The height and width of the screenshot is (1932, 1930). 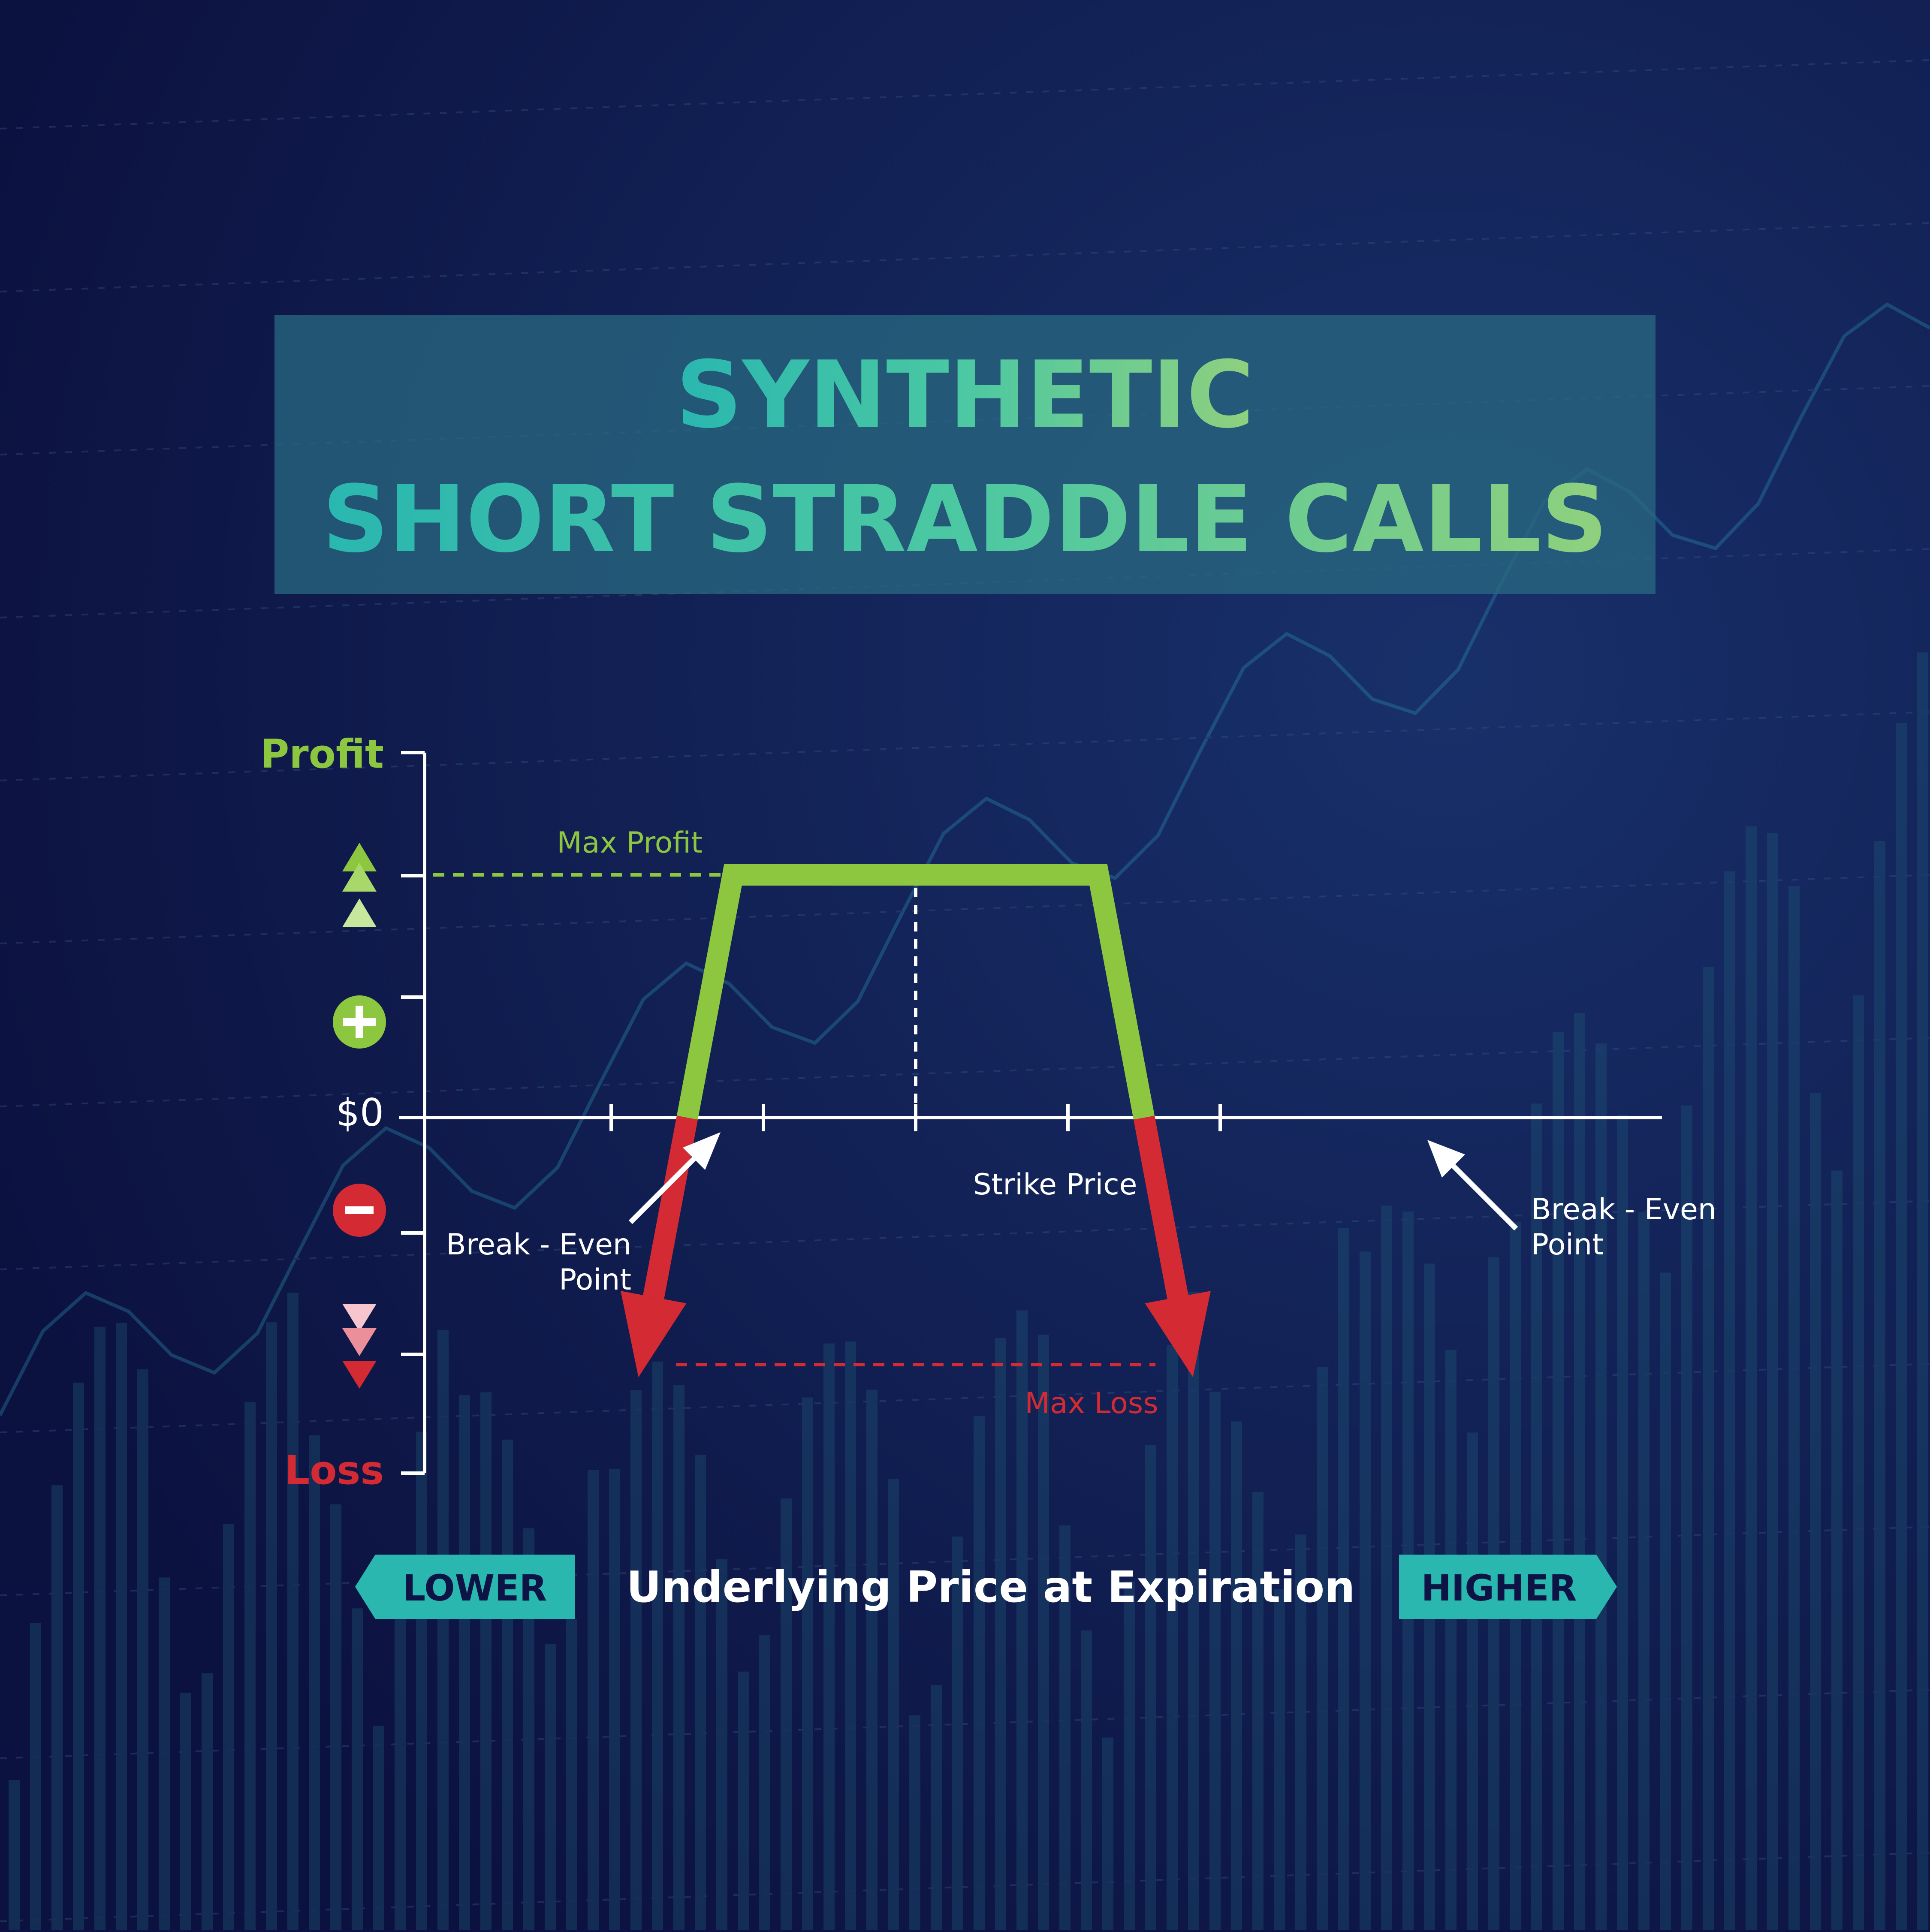 What do you see at coordinates (670, 1207) in the screenshot?
I see `loss-left-series-line` at bounding box center [670, 1207].